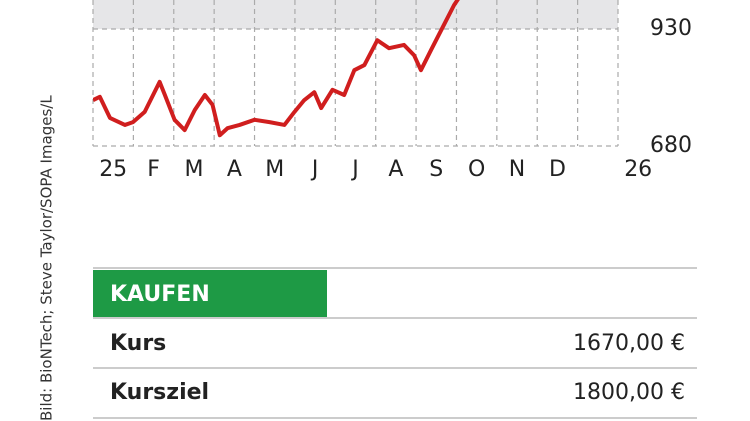 The width and height of the screenshot is (750, 421). Describe the element at coordinates (671, 145) in the screenshot. I see `y-tick-label: 680` at that location.